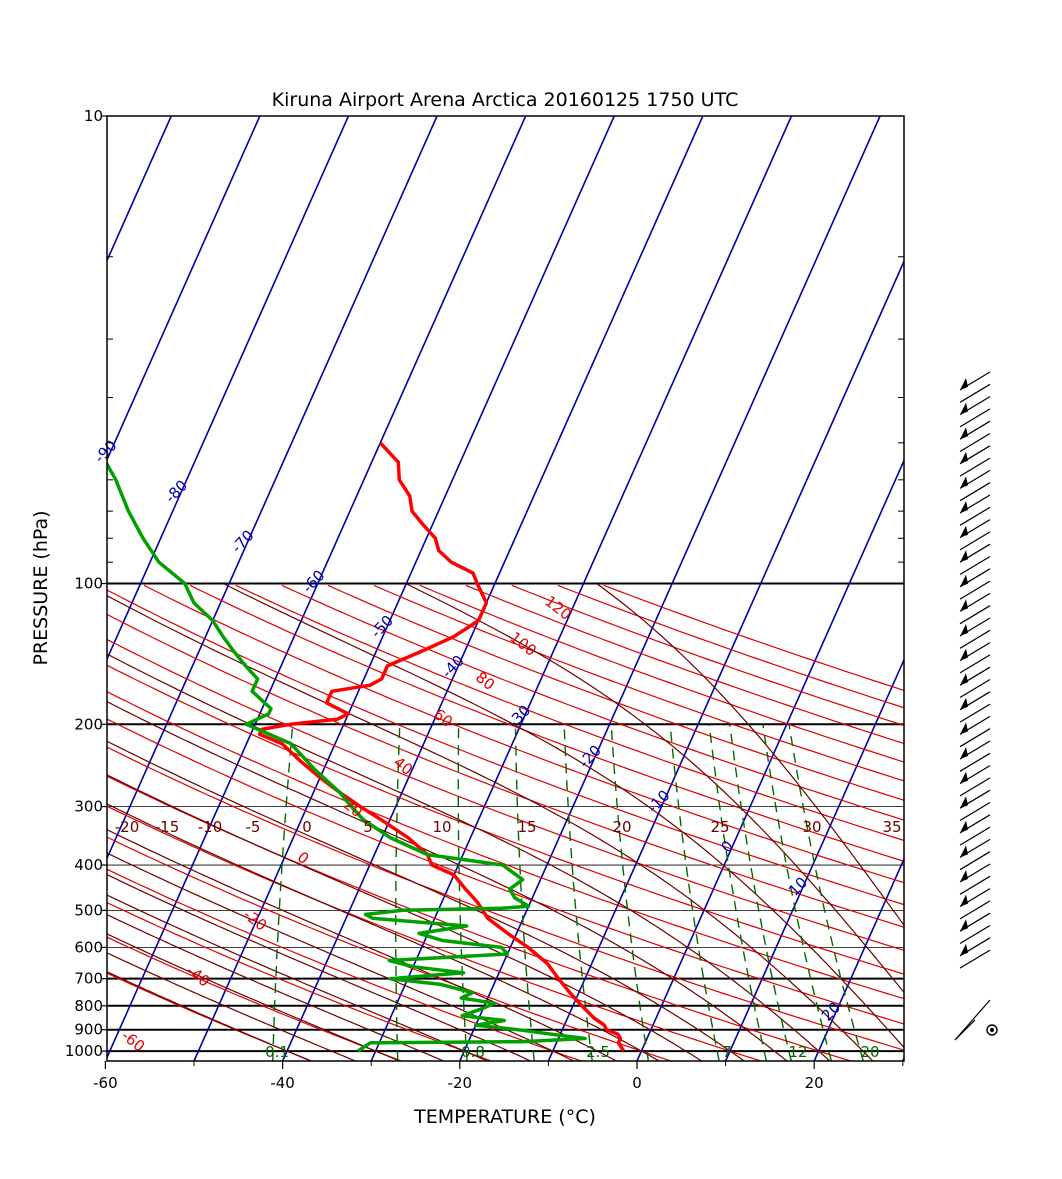  Describe the element at coordinates (88, 910) in the screenshot. I see `y-tick-label: 500` at that location.